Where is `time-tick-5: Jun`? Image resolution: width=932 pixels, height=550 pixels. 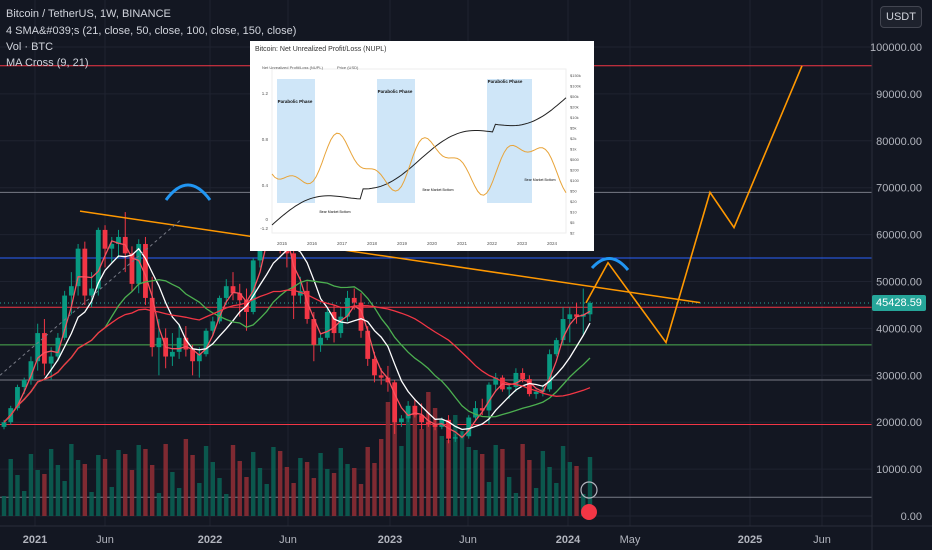
time-tick-5: Jun is located at coordinates (468, 540).